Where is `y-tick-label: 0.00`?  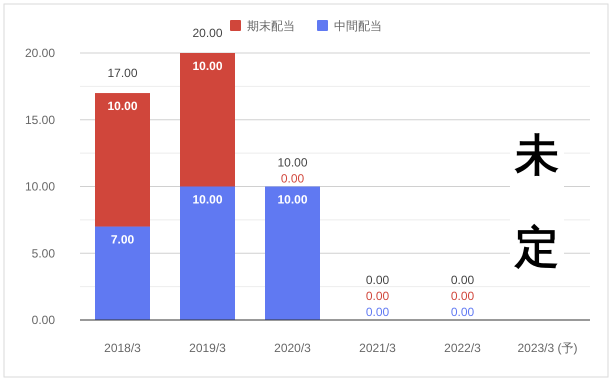 y-tick-label: 0.00 is located at coordinates (44, 320).